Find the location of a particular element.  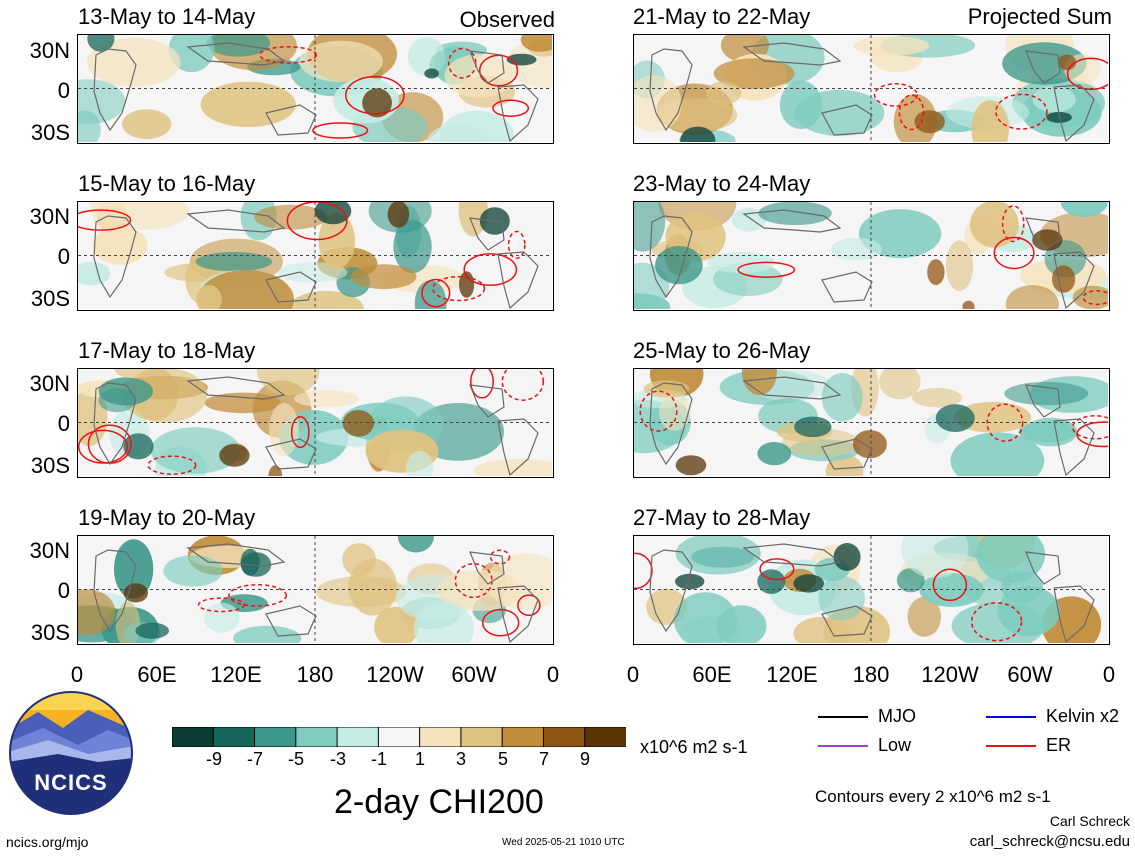

email: carl_schreck@ncsu.edu is located at coordinates (1049, 841).